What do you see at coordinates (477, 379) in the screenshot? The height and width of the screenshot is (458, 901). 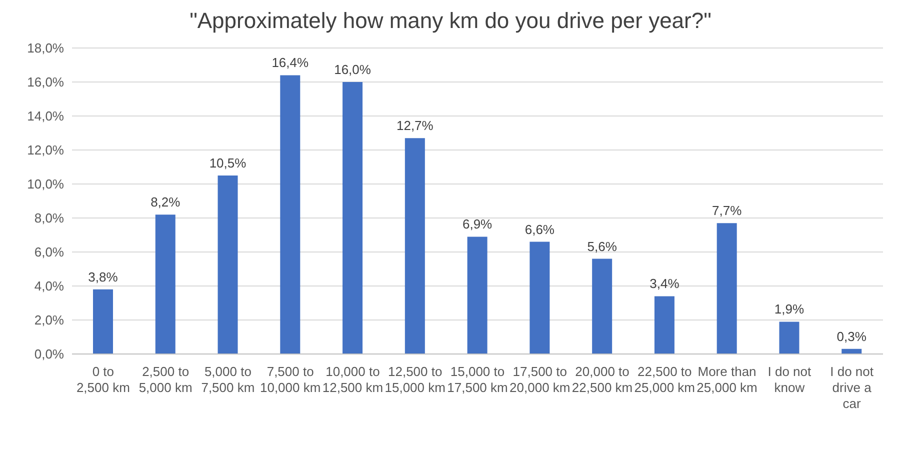 I see `x-tick-label: 15,000 to 17,500 km` at bounding box center [477, 379].